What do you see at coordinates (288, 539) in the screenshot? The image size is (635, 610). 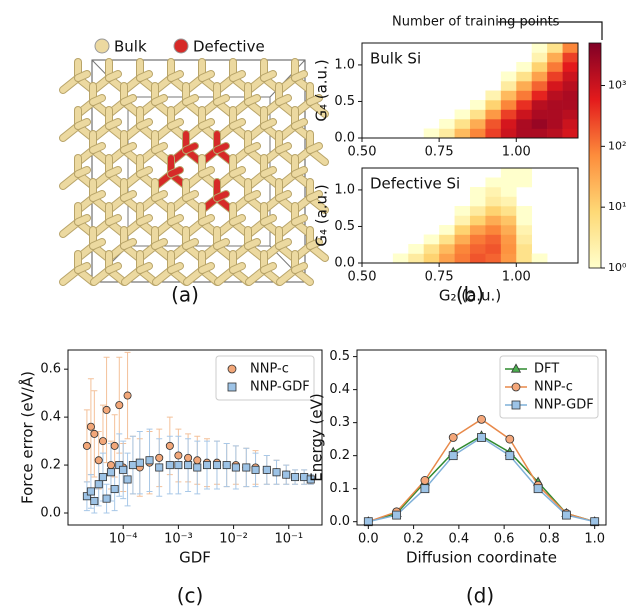 I see `x-tick-label: 10⁻¹` at bounding box center [288, 539].